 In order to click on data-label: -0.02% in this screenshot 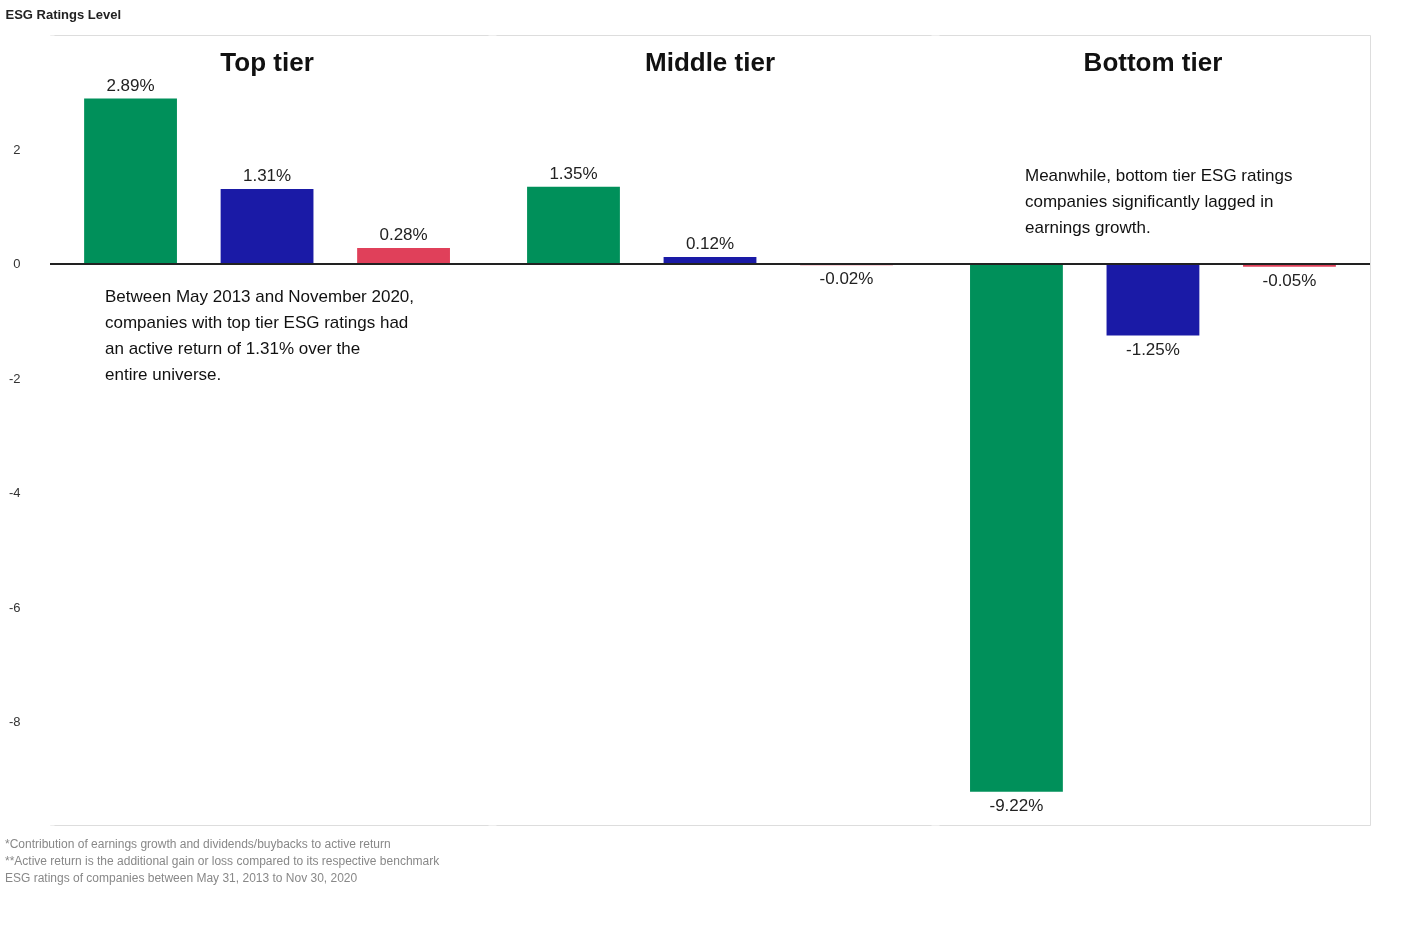, I will do `click(846, 279)`.